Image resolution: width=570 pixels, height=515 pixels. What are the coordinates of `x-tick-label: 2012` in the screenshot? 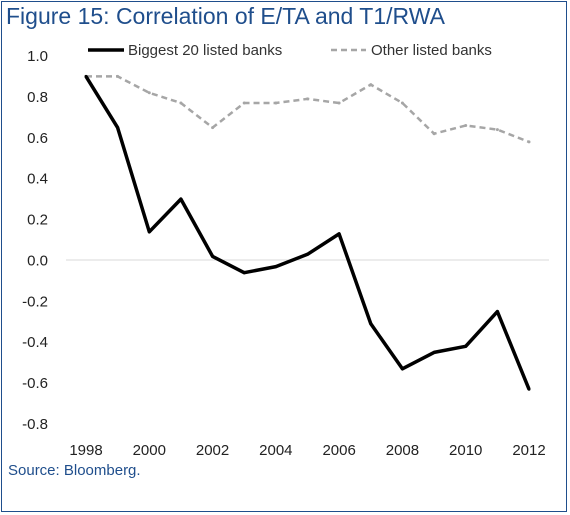 It's located at (528, 450).